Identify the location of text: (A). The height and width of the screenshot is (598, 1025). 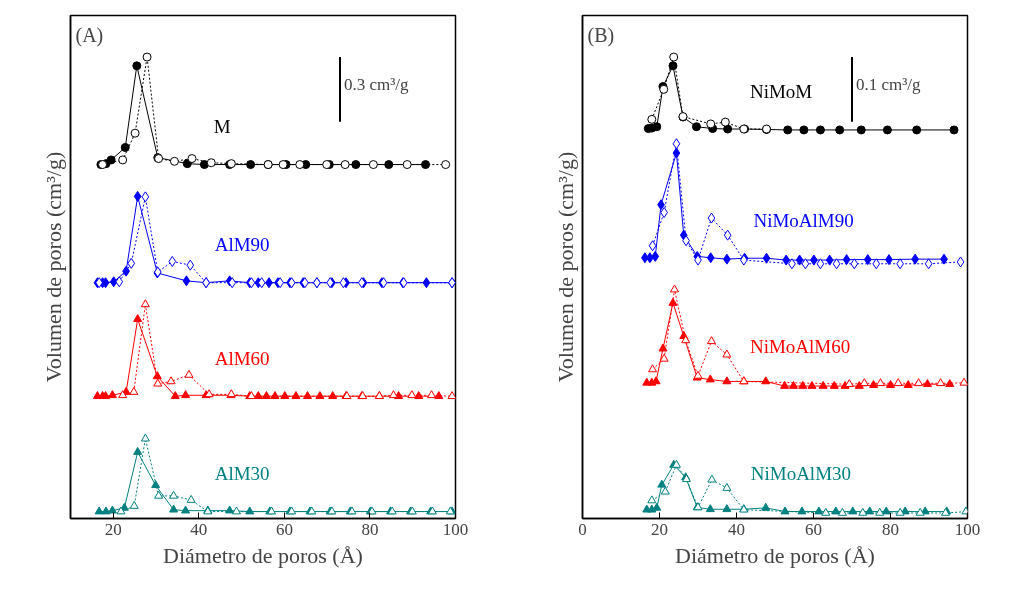
(89, 35).